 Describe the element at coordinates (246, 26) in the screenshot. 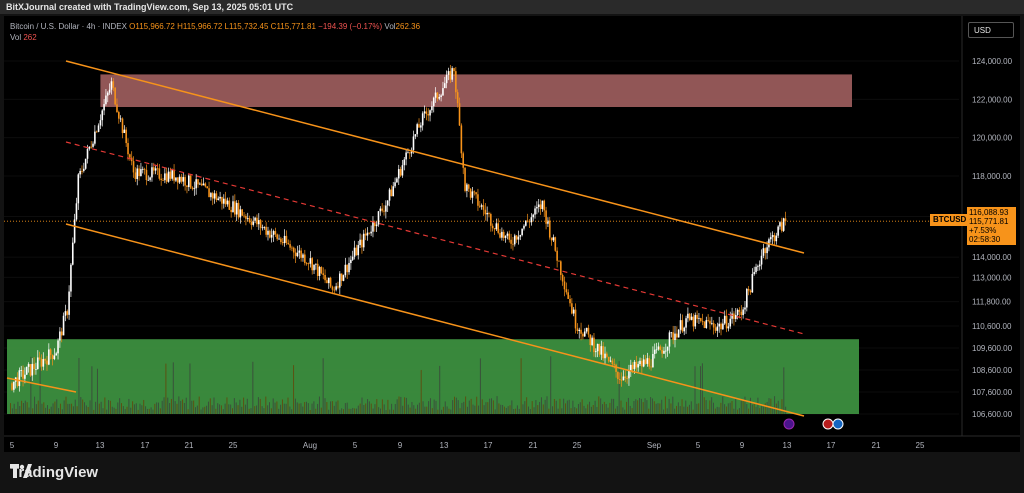

I see `legend-low: L115,732.45` at that location.